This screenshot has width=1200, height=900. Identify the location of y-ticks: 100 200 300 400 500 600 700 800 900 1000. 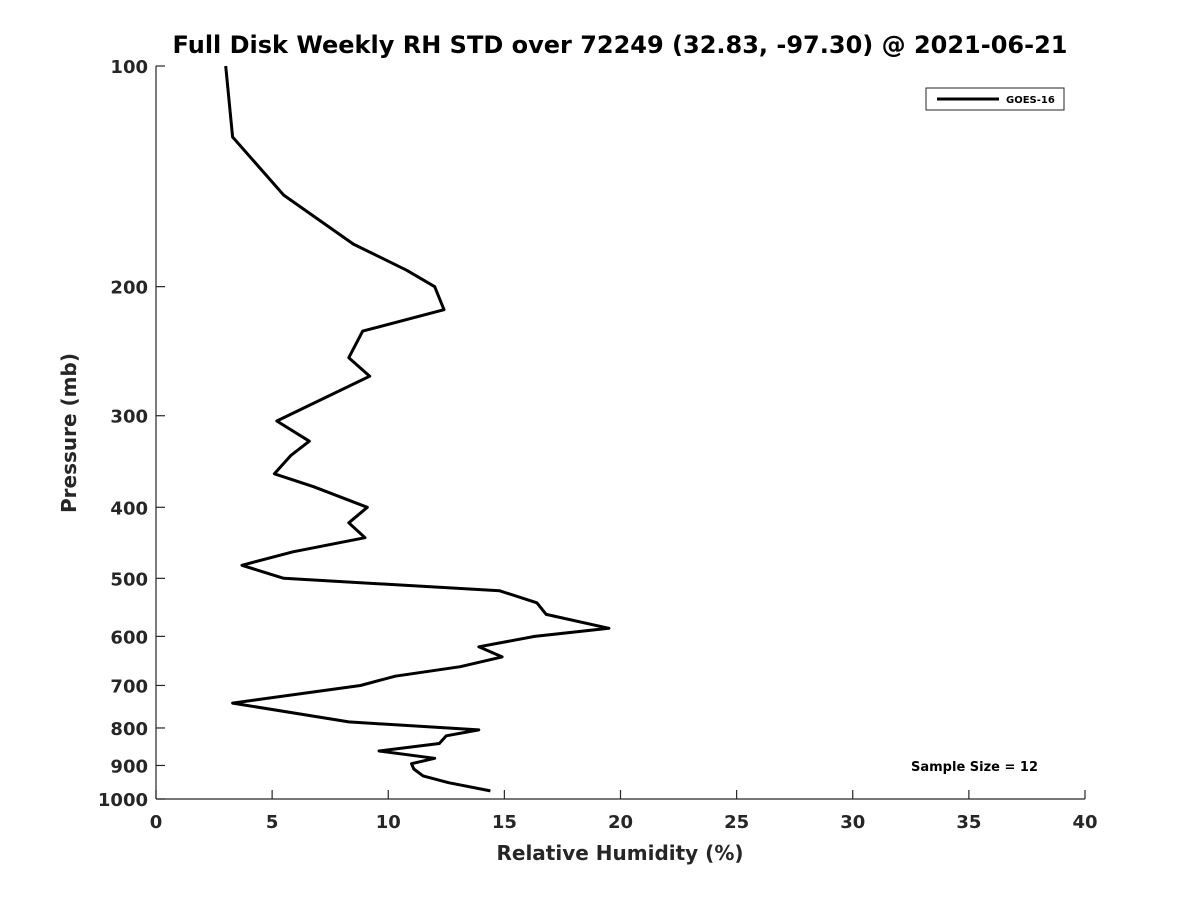
(131, 434).